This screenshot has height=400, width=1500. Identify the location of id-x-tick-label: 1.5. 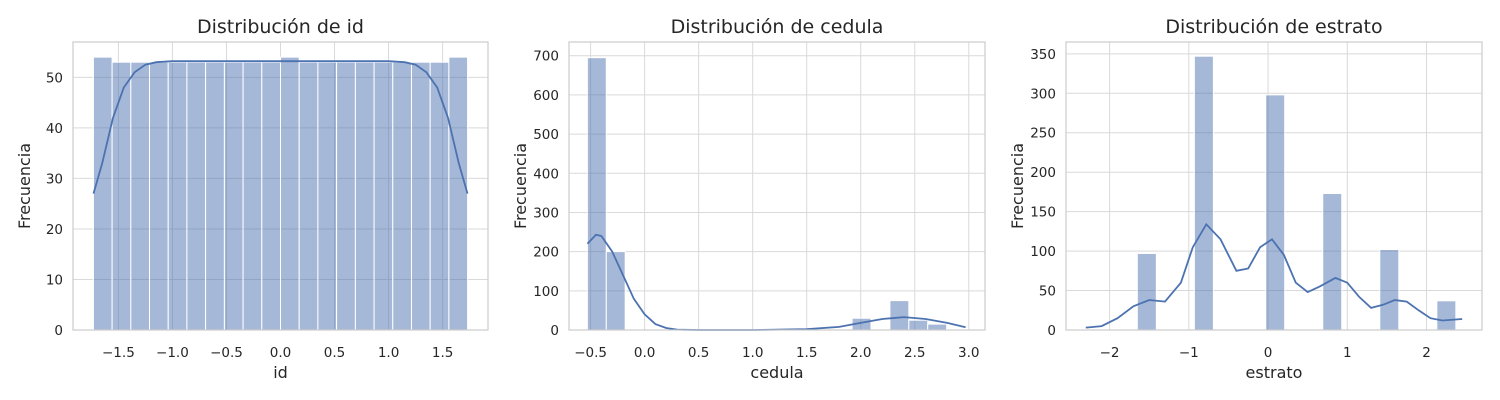
(442, 353).